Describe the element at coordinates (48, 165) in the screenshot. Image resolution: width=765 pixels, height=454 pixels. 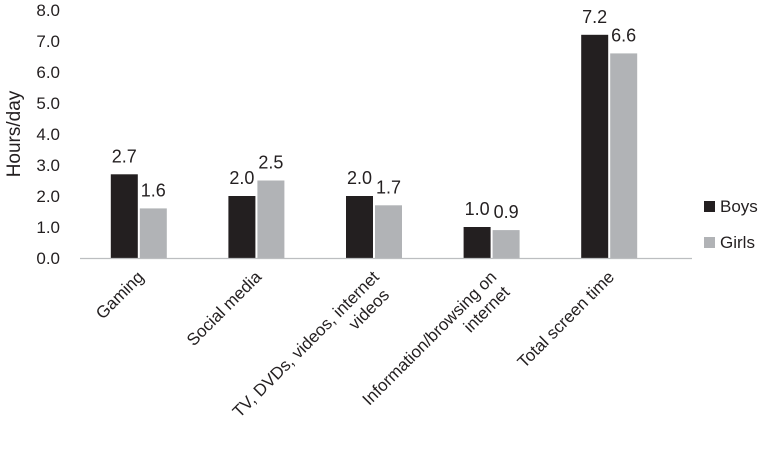
I see `y-tick-label: 3.0` at that location.